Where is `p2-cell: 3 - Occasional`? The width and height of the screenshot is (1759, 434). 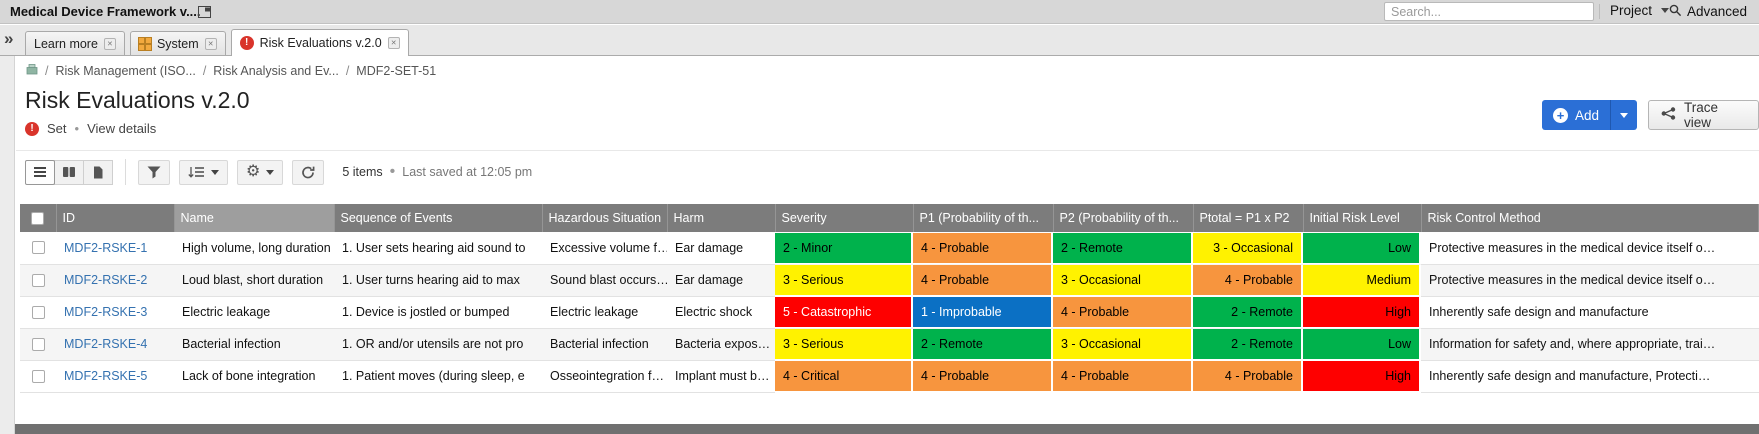 p2-cell: 3 - Occasional is located at coordinates (1123, 344).